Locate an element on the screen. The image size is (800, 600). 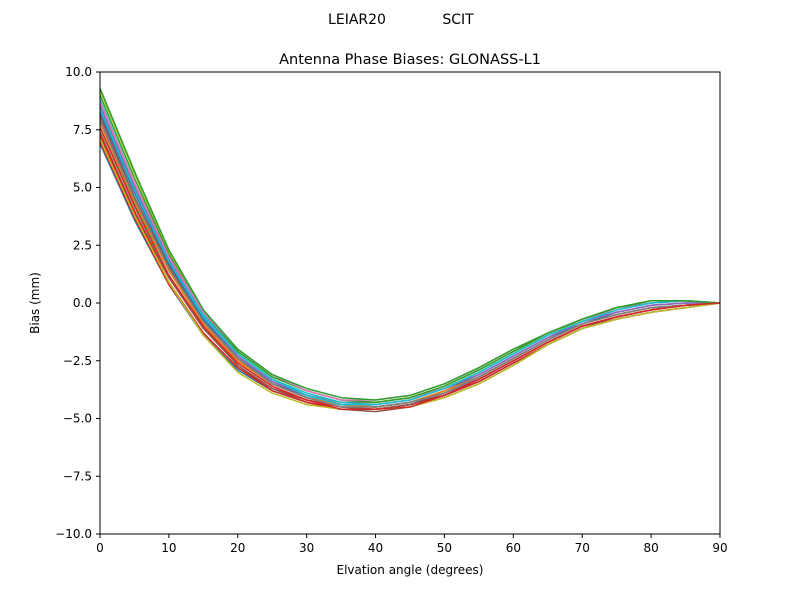
x-tick-label: 60 is located at coordinates (513, 548).